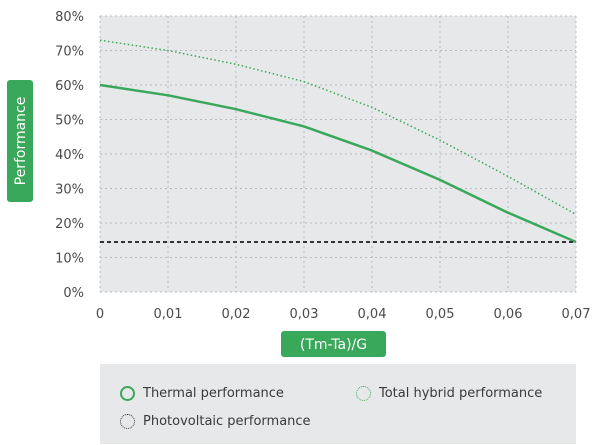  I want to click on x-tick-label: 0,07, so click(576, 314).